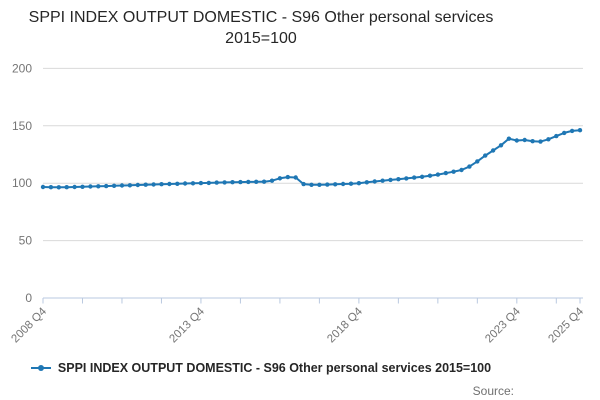  I want to click on x-tick-label: 2008 Q4, so click(29, 325).